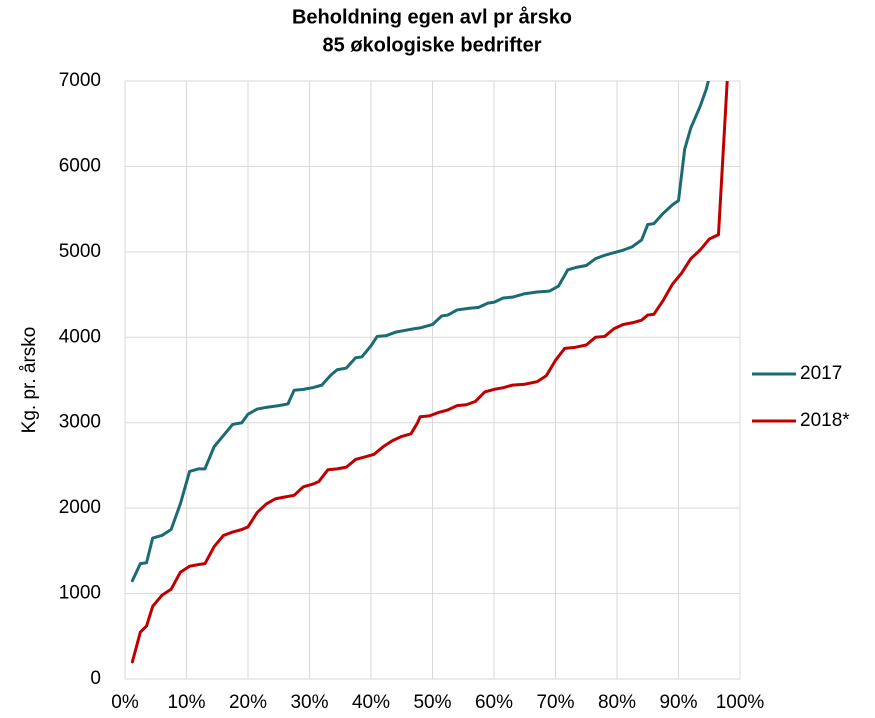 This screenshot has width=875, height=718. Describe the element at coordinates (494, 702) in the screenshot. I see `x-tick-label: 60%` at that location.